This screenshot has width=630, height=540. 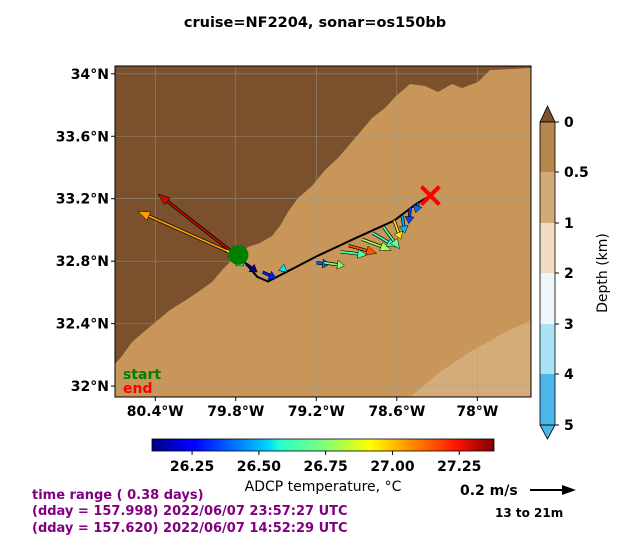 I want to click on temp-tick-label: 26.75, so click(x=326, y=467).